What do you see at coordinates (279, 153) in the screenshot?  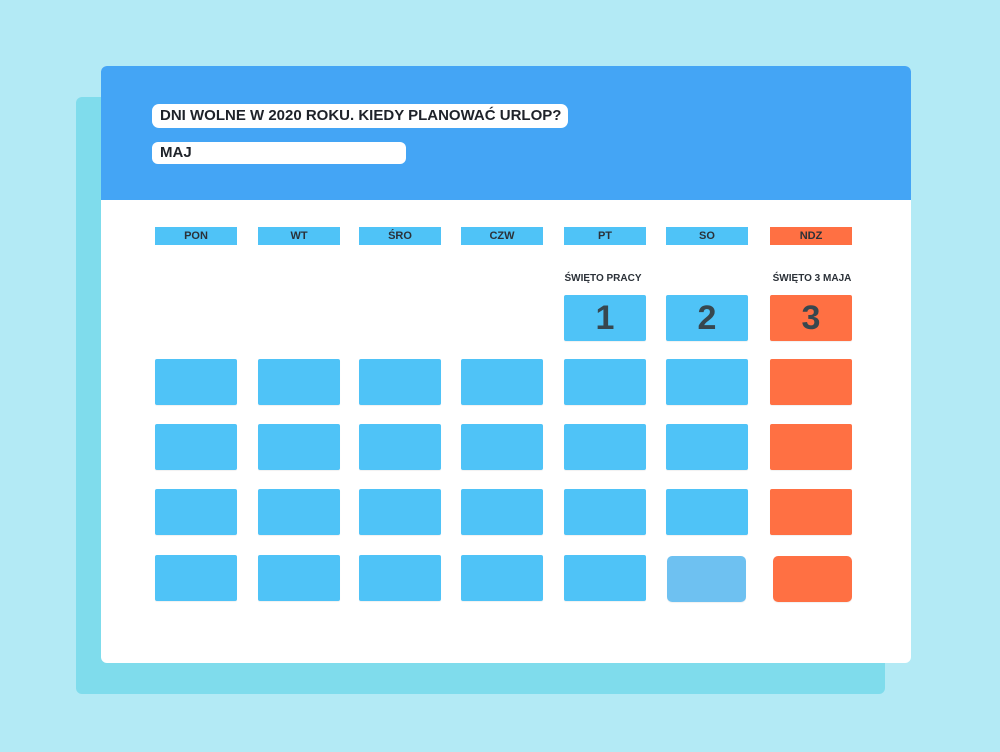 I see `month-label: MAJ` at bounding box center [279, 153].